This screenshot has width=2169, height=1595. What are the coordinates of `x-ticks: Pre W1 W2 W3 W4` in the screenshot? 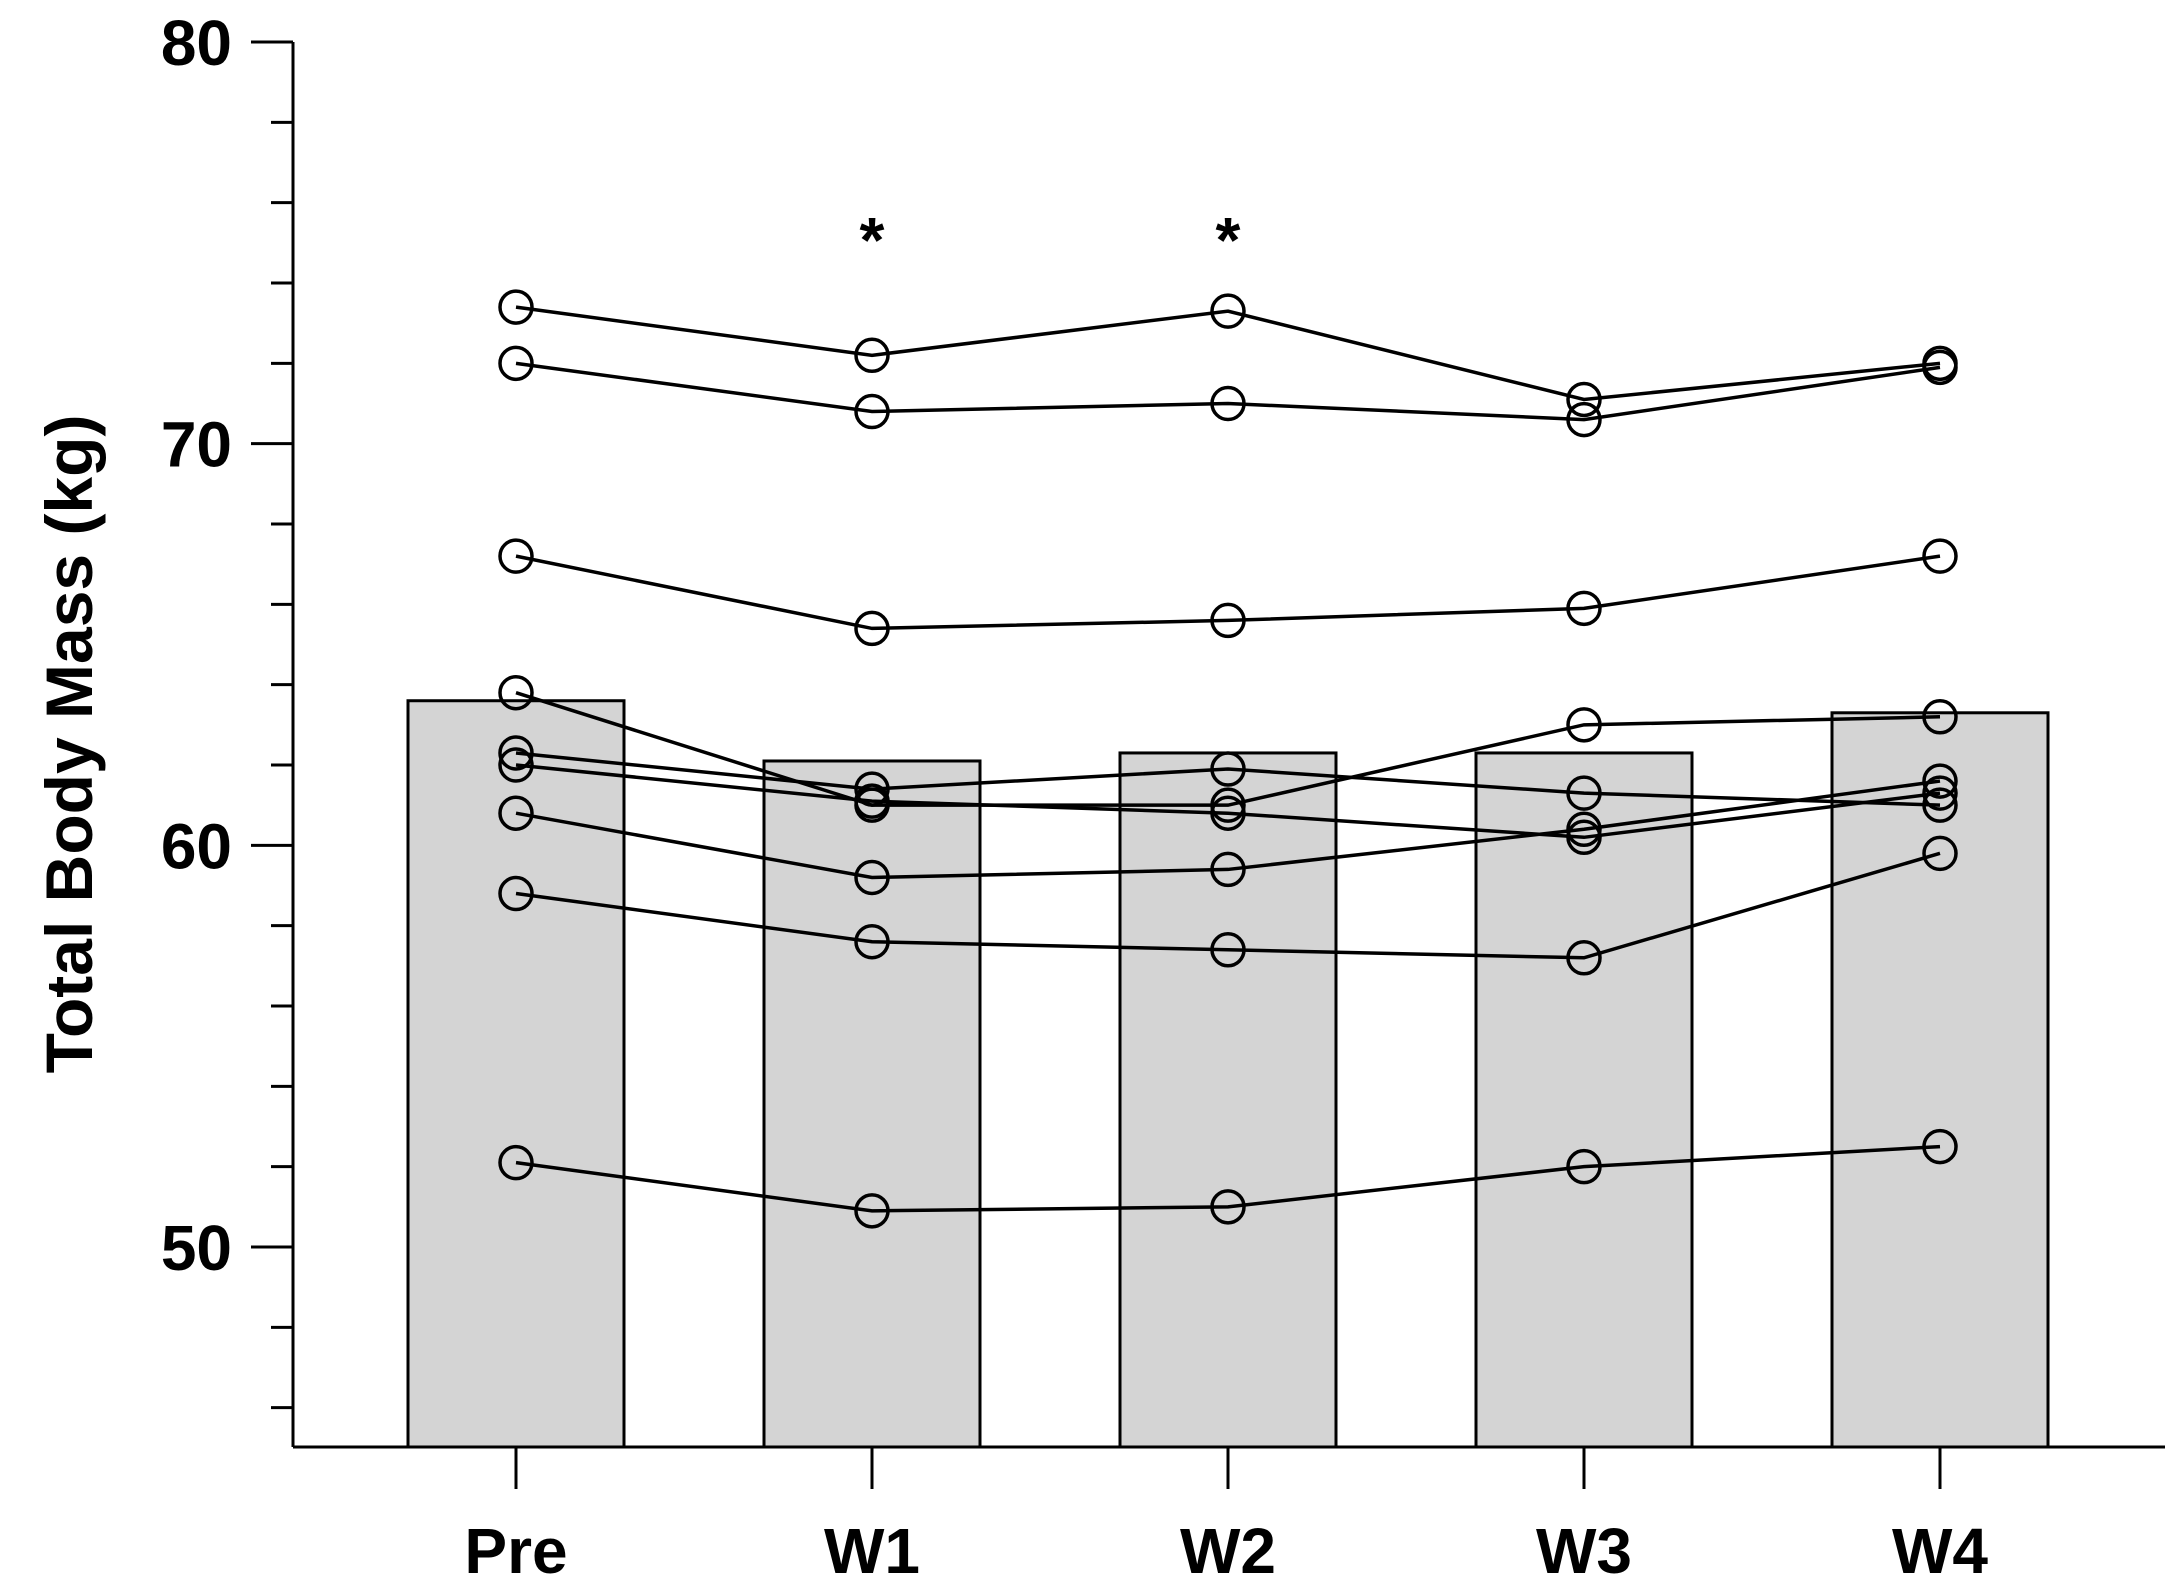 It's located at (1226, 1517).